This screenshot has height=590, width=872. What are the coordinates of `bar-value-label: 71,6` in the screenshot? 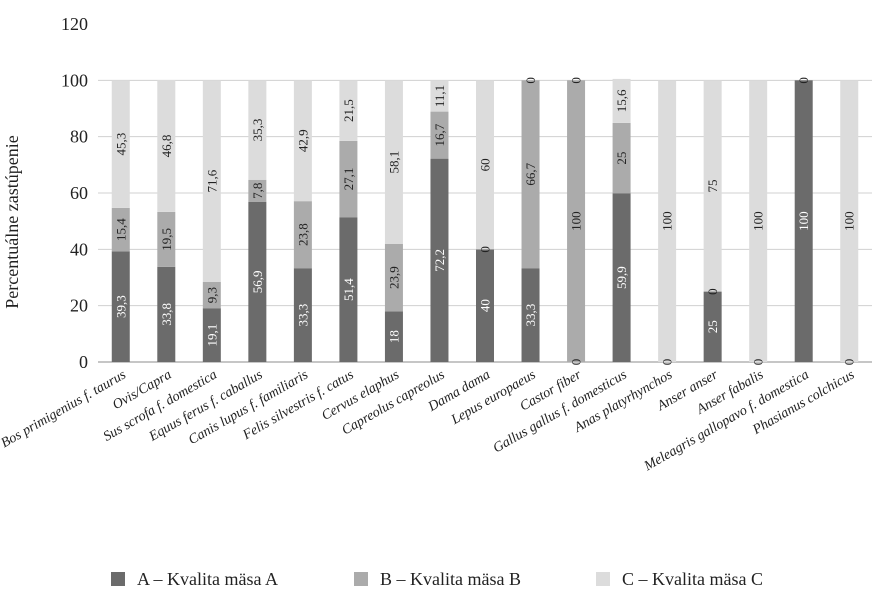 It's located at (211, 180).